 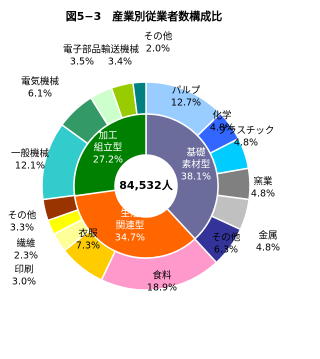 I want to click on outer-label: 繊維, so click(x=26, y=244).